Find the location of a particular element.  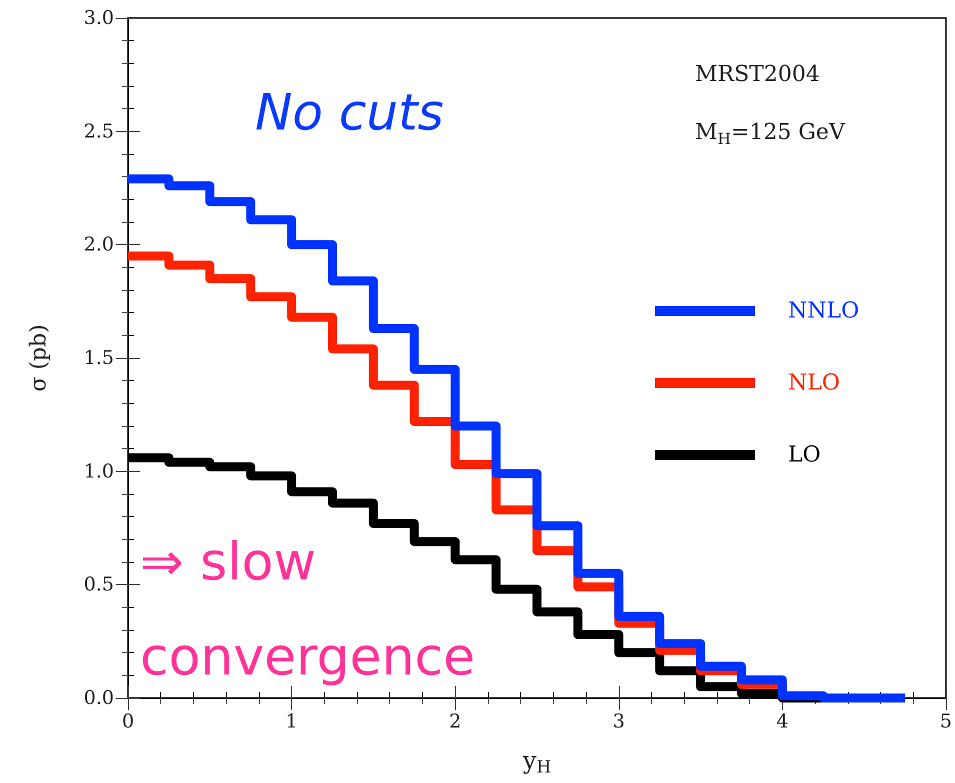

y-tick-label: 3.0 is located at coordinates (99, 18).